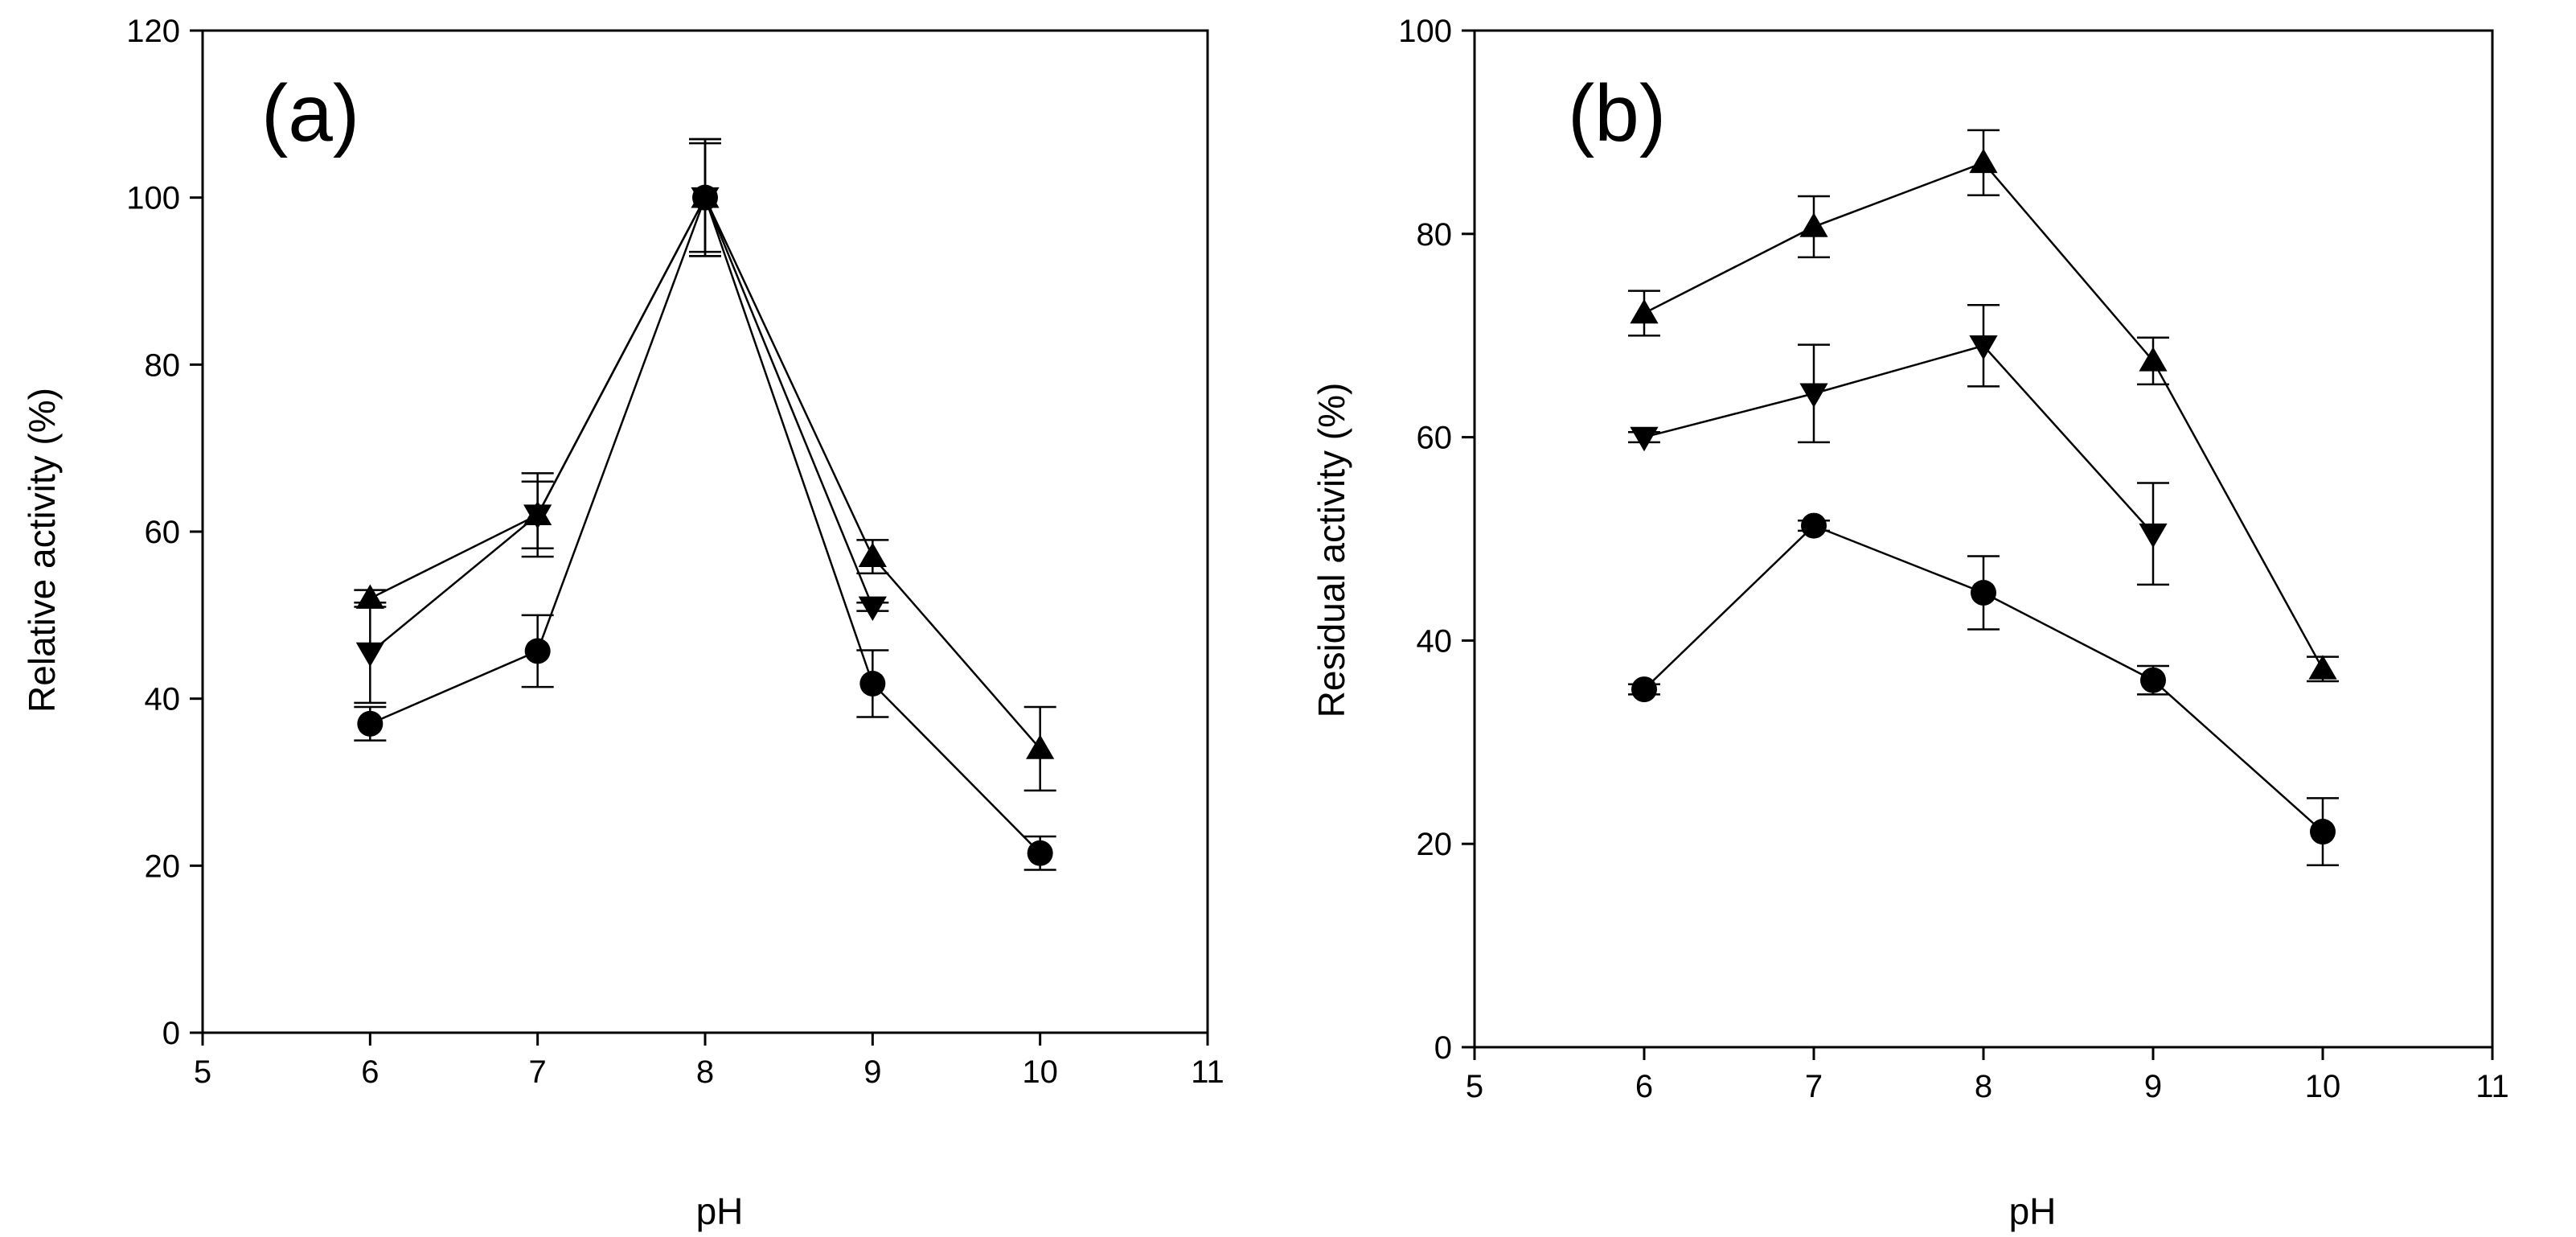  Describe the element at coordinates (1475, 1086) in the screenshot. I see `panel-b-x-tick-label: 5` at that location.